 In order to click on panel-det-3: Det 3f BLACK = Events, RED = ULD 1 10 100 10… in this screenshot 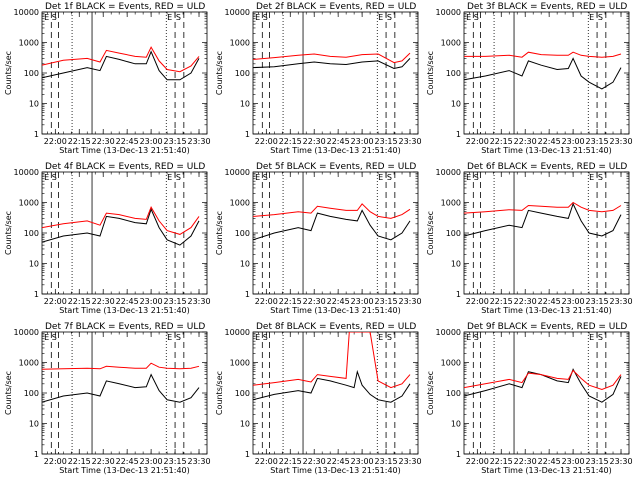, I will do `click(529, 78)`.